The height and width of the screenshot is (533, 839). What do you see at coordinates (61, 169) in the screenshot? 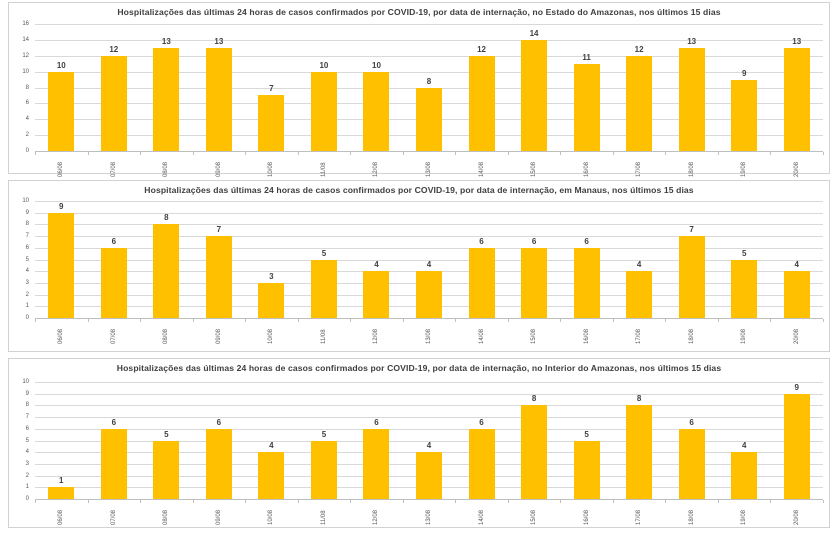
I see `x-axis-category-label: 06/08` at bounding box center [61, 169].